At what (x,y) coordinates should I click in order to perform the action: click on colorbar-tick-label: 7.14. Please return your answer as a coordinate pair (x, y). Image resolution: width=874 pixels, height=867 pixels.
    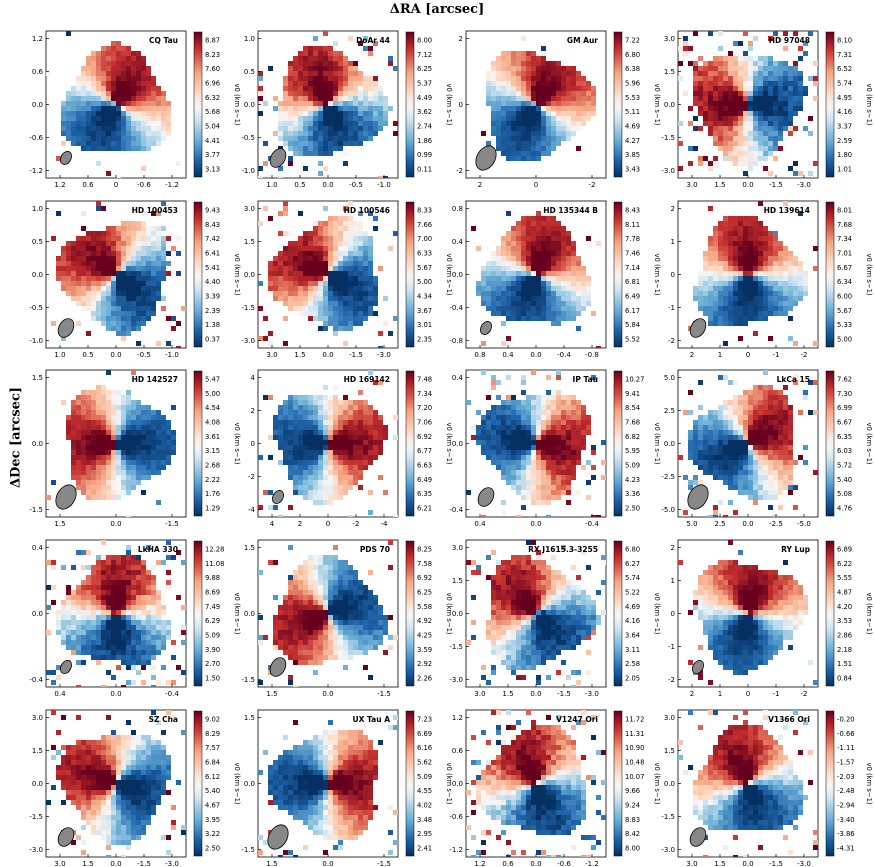
    Looking at the image, I should click on (632, 268).